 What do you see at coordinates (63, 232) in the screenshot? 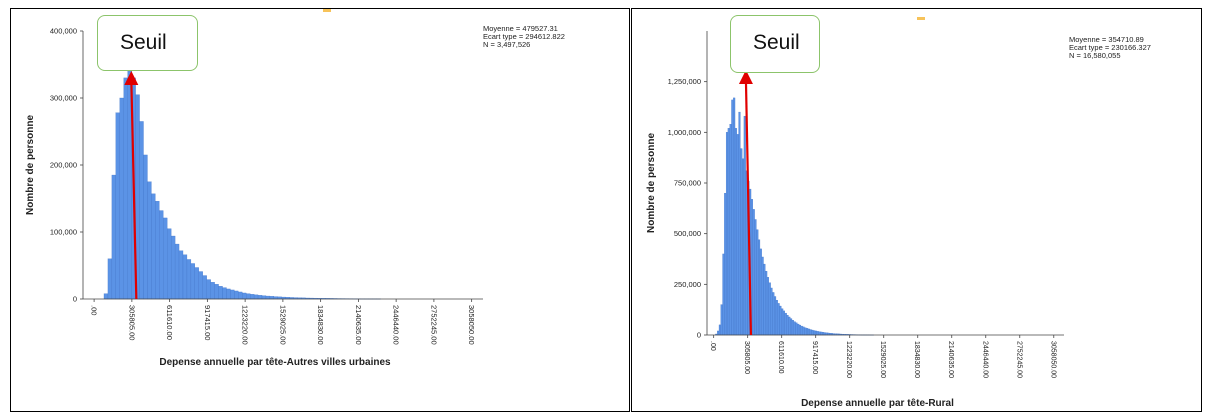
I see `y-tick-label: 100,000` at bounding box center [63, 232].